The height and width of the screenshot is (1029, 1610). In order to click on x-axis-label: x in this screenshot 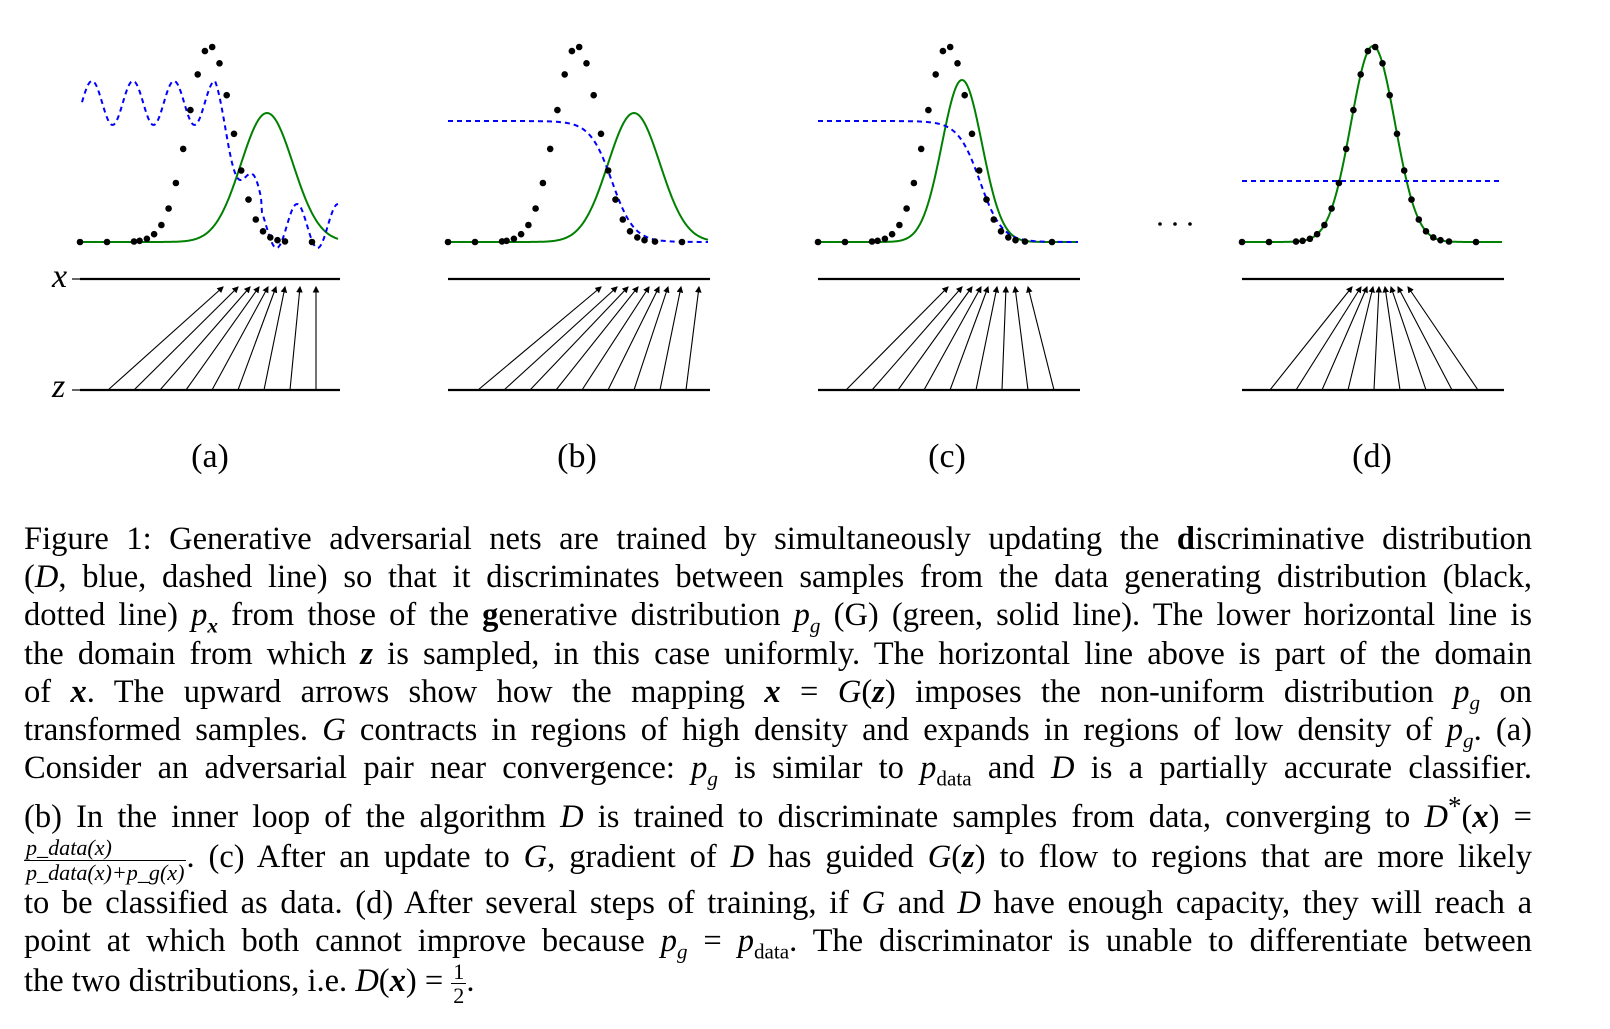, I will do `click(60, 276)`.